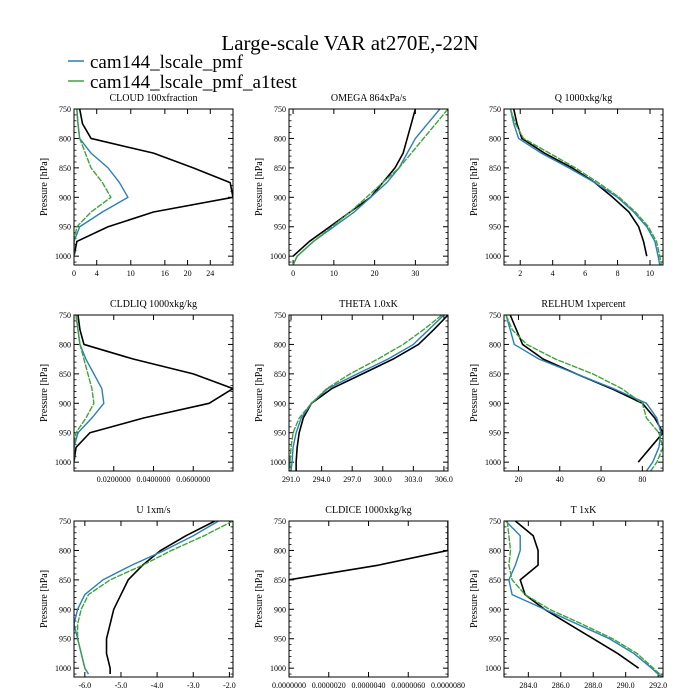 This screenshot has height=700, width=700. I want to click on x-tick-label: 284.0, so click(528, 685).